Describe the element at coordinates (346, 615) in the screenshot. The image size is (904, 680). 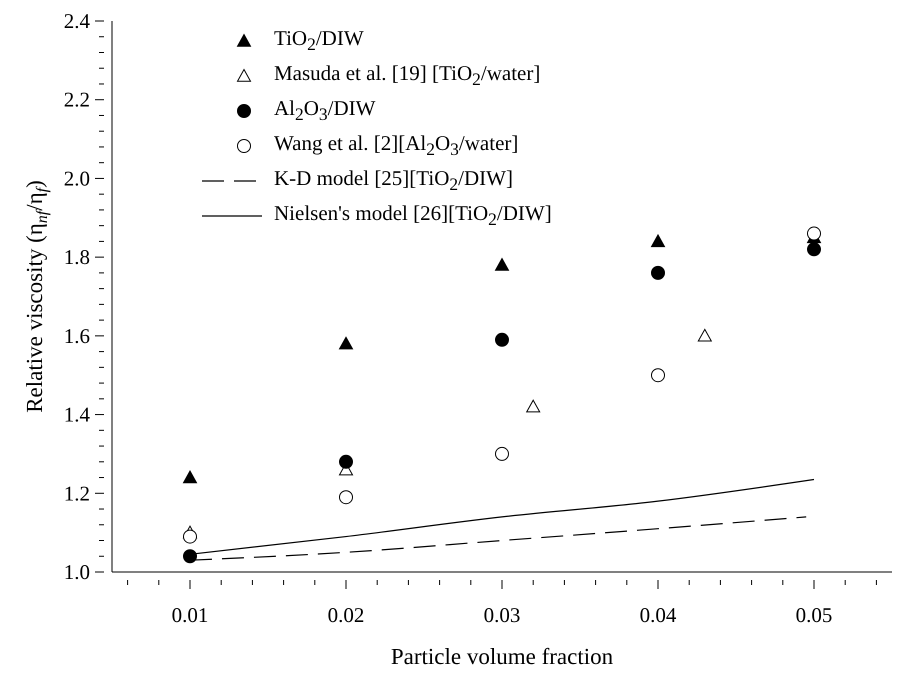
I see `x-tick-label: 0.02` at that location.